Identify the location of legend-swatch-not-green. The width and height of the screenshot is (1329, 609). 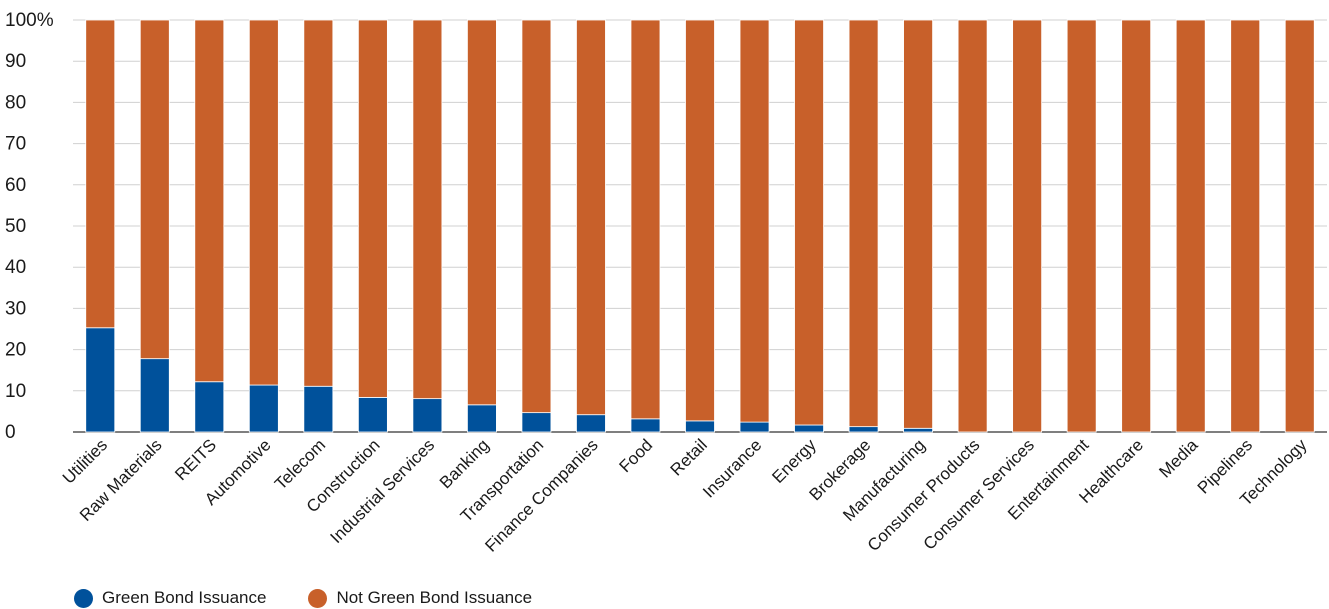
(318, 598).